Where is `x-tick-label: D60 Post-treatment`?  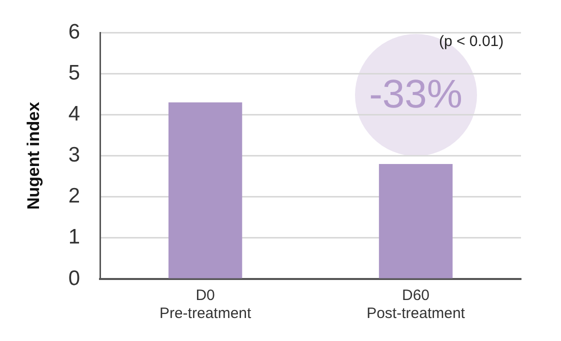 x-tick-label: D60 Post-treatment is located at coordinates (416, 304).